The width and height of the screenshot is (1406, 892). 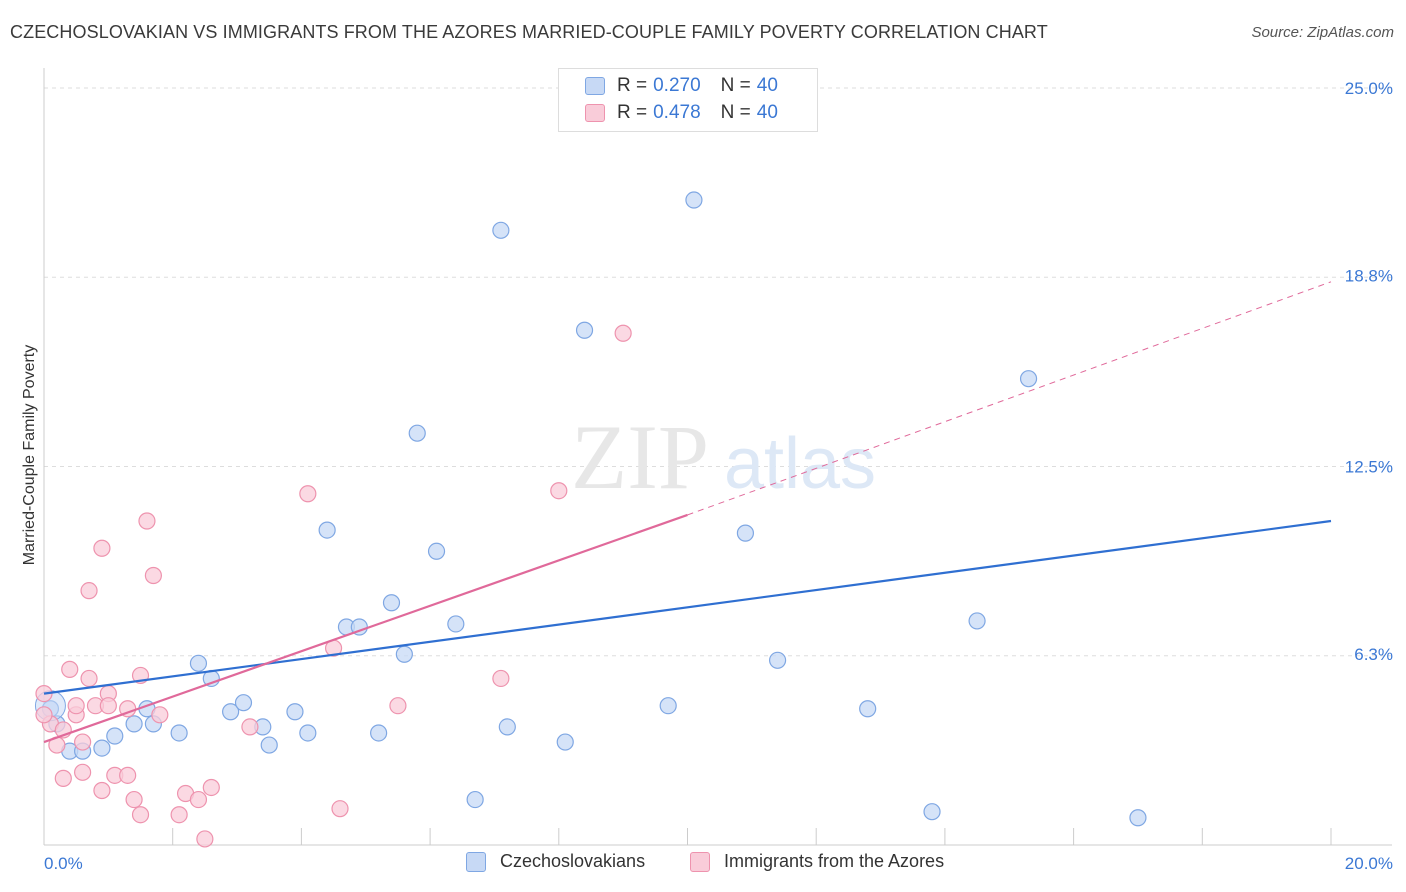 What do you see at coordinates (834, 861) in the screenshot?
I see `legend-label: Immigrants from the Azores` at bounding box center [834, 861].